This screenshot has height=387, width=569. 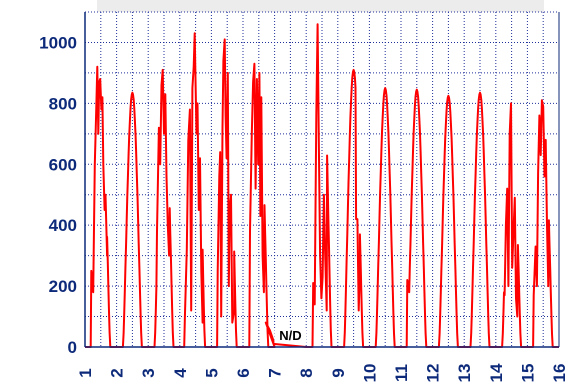 What do you see at coordinates (211, 372) in the screenshot?
I see `x-tick-label: 5` at bounding box center [211, 372].